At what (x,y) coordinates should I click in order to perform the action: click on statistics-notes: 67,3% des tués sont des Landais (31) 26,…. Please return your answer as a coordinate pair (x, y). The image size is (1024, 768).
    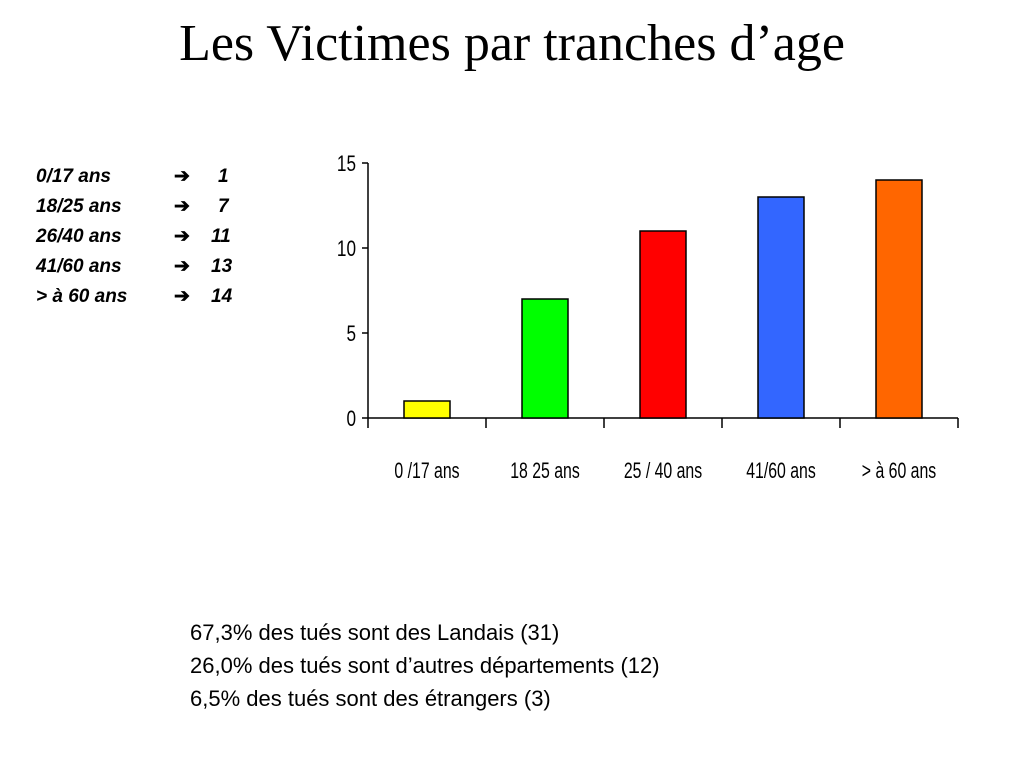
    Looking at the image, I should click on (425, 665).